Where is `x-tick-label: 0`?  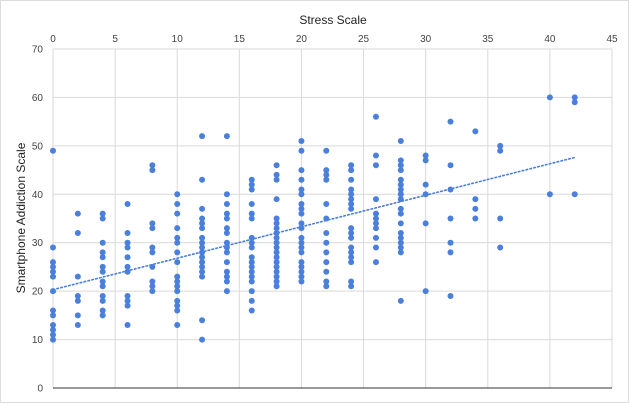 x-tick-label: 0 is located at coordinates (53, 39).